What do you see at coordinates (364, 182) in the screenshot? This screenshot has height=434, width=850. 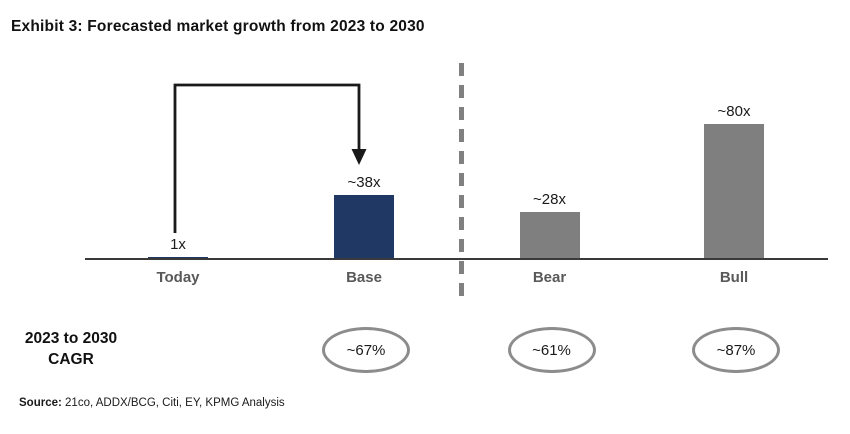 I see `bar-value-label-base: ~38x` at bounding box center [364, 182].